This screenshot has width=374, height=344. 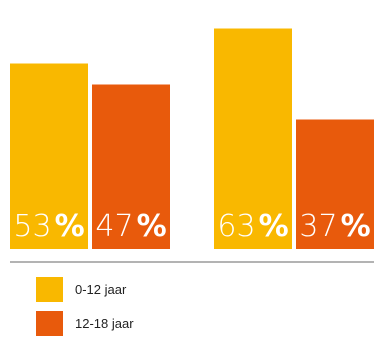 I want to click on legend-label-12-18: 12-18 jaar, so click(x=104, y=323).